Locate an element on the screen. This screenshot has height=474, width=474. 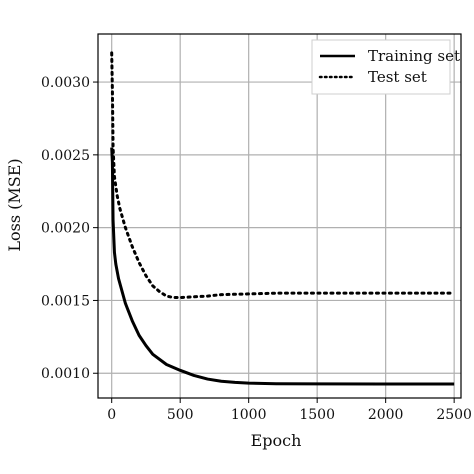
legend: Training set Test set is located at coordinates (385, 67).